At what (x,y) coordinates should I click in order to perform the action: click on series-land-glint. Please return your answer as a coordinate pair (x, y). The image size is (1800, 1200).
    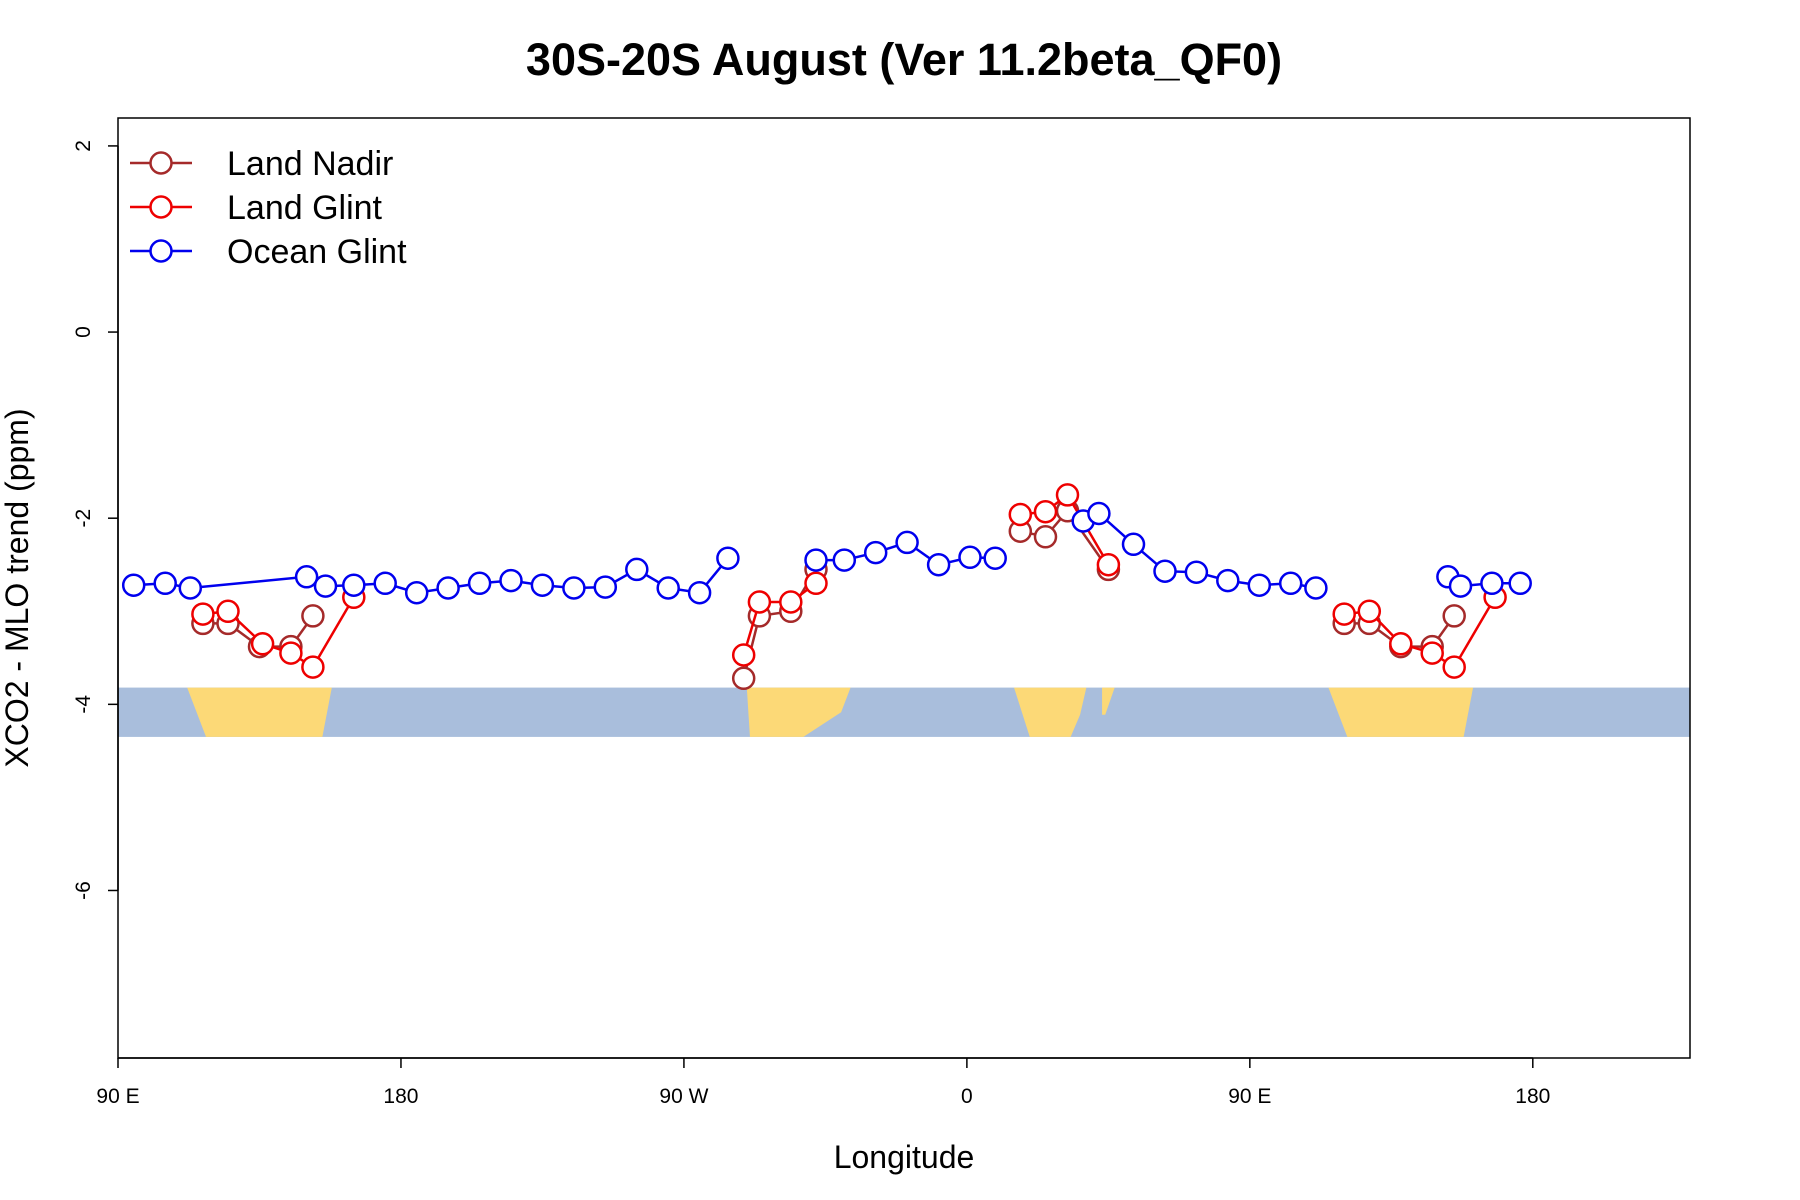
    Looking at the image, I should click on (849, 581).